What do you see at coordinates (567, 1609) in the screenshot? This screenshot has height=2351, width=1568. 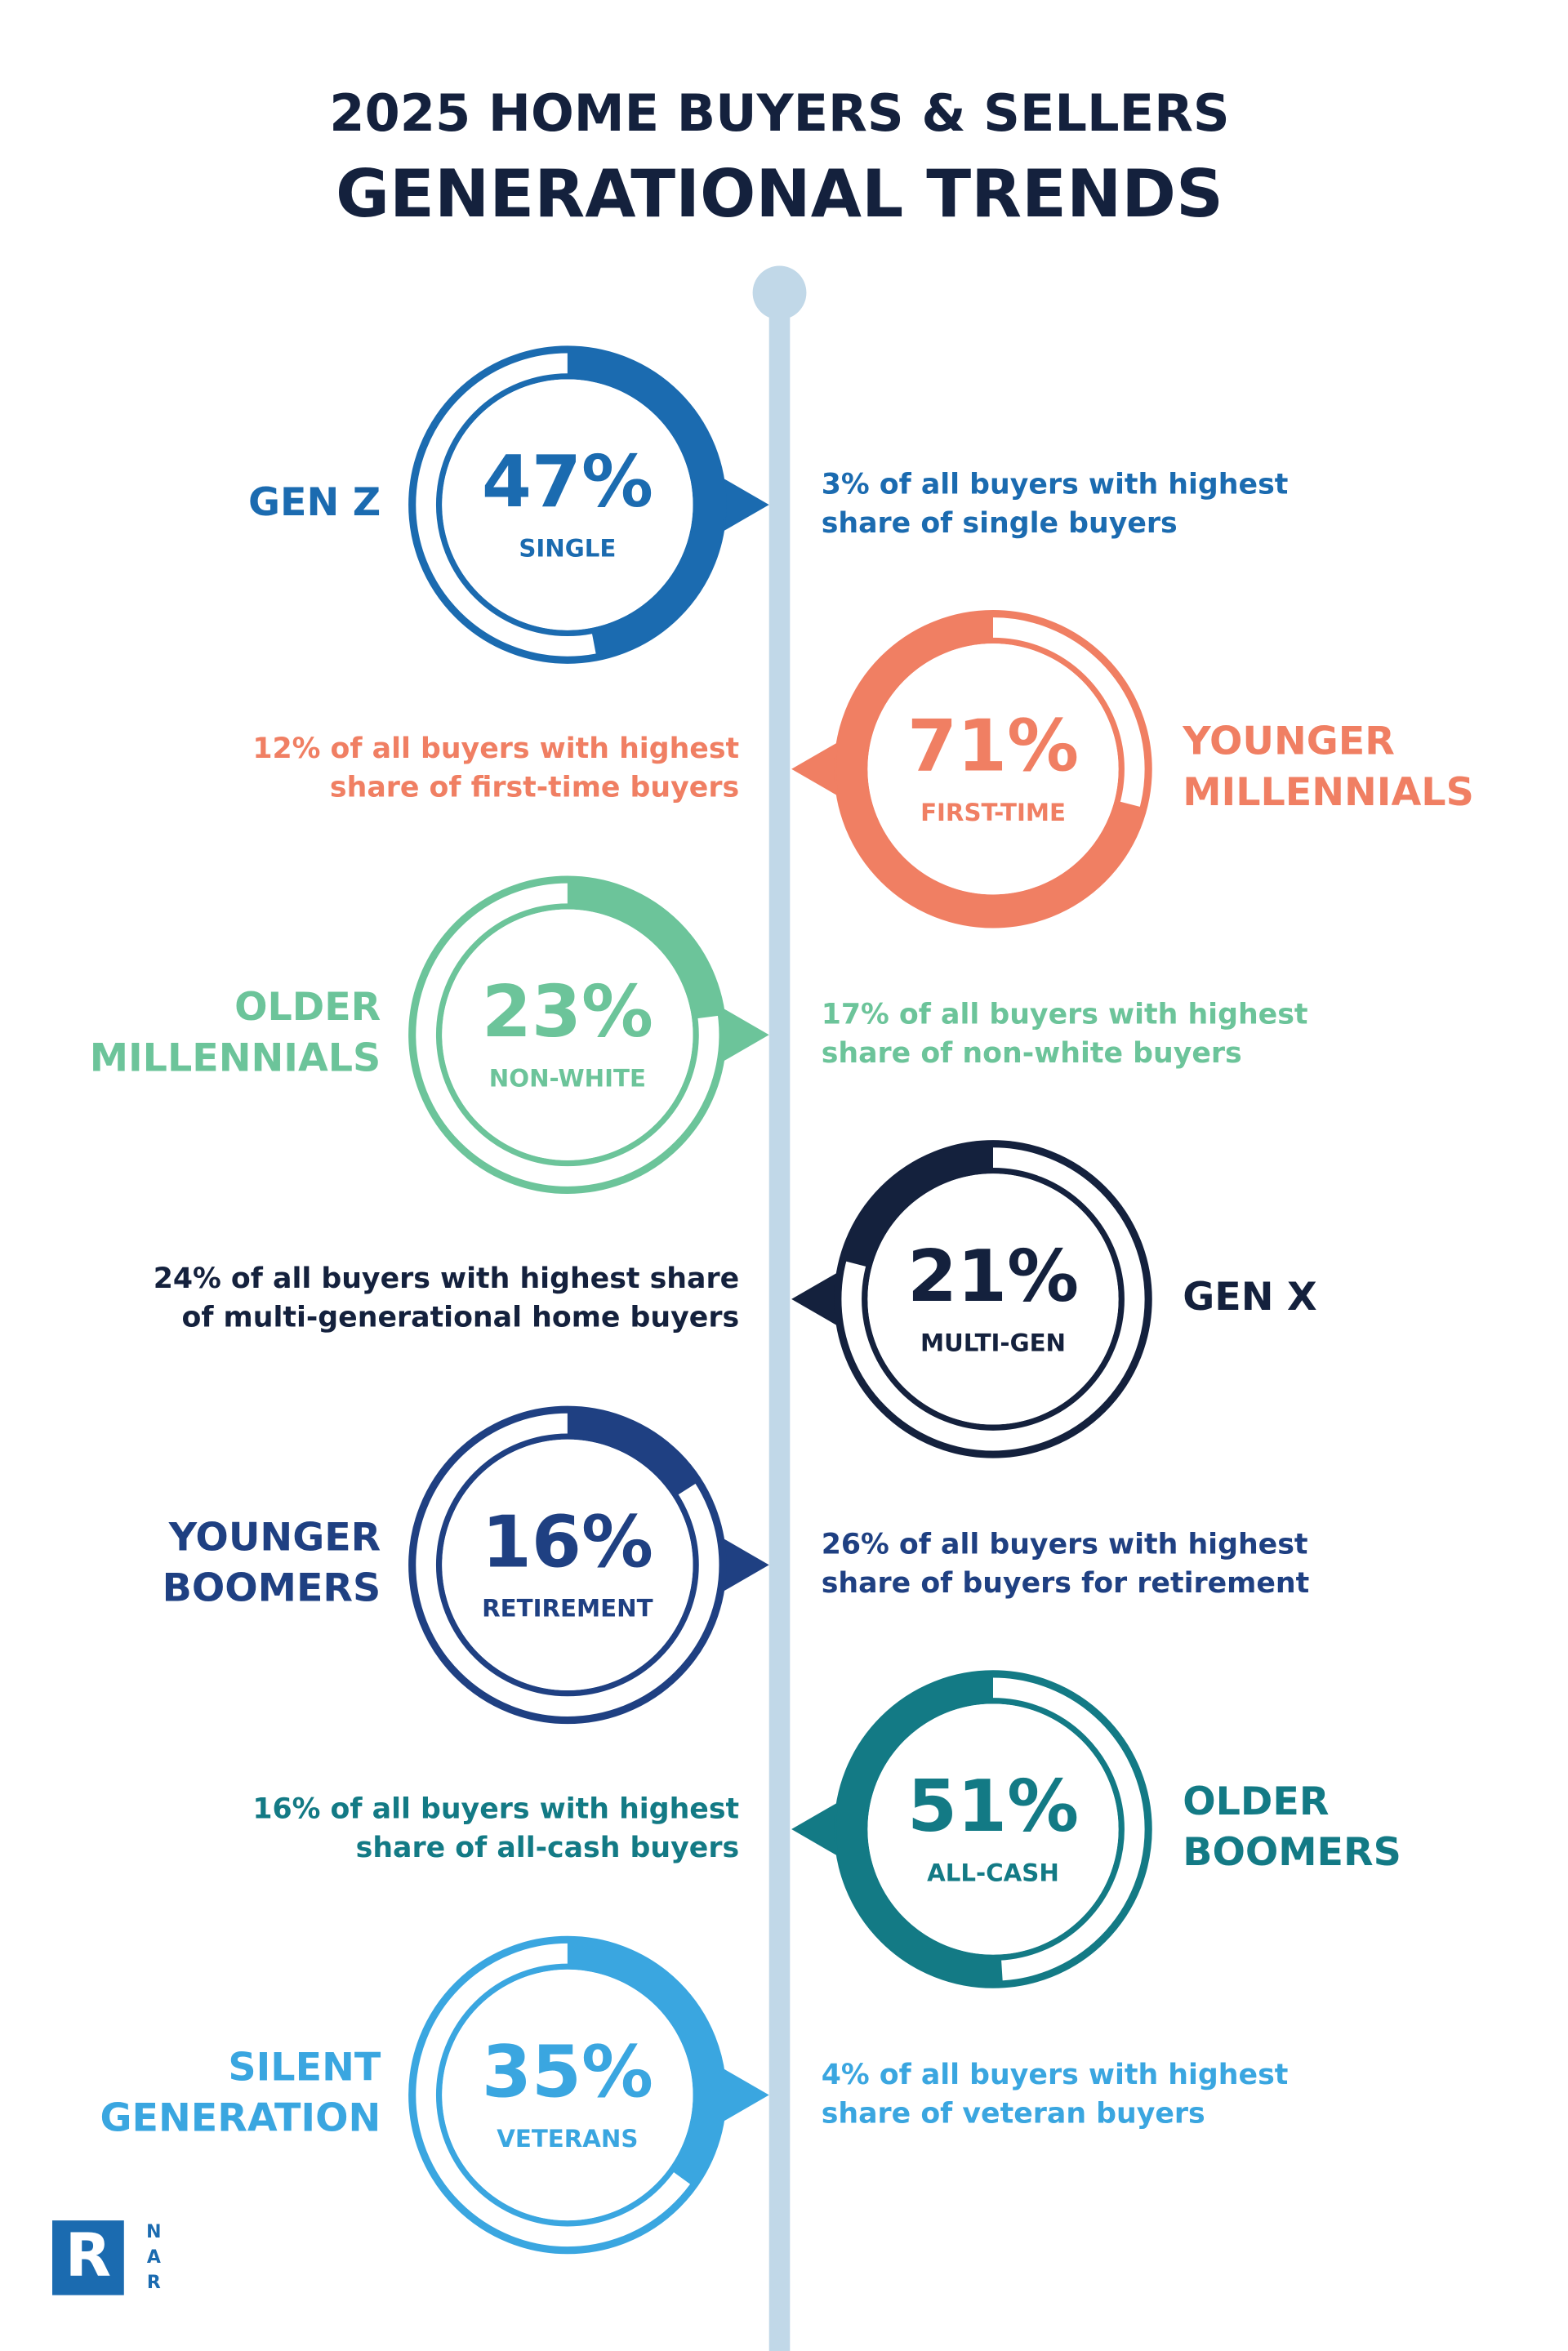 I see `stat-label: RETIREMENT` at bounding box center [567, 1609].